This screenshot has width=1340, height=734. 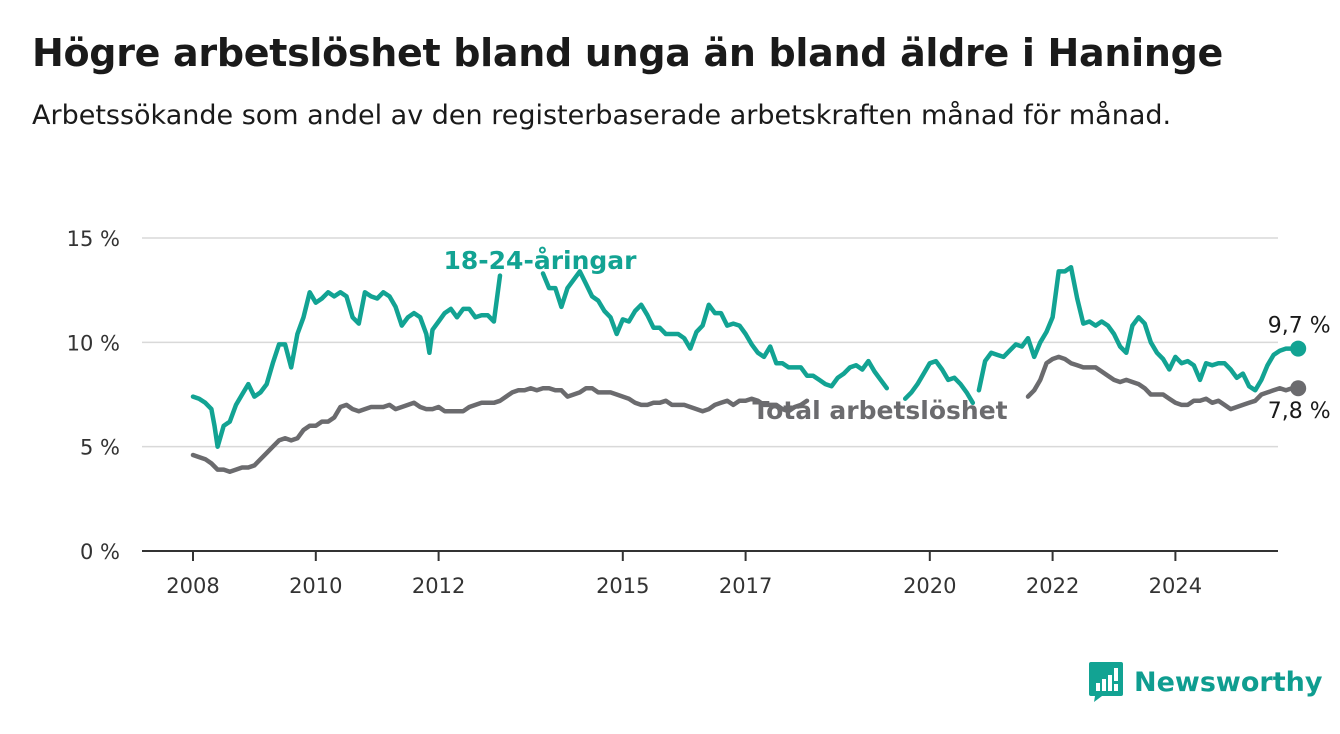 What do you see at coordinates (93, 343) in the screenshot?
I see `y-tick-label: 10 %` at bounding box center [93, 343].